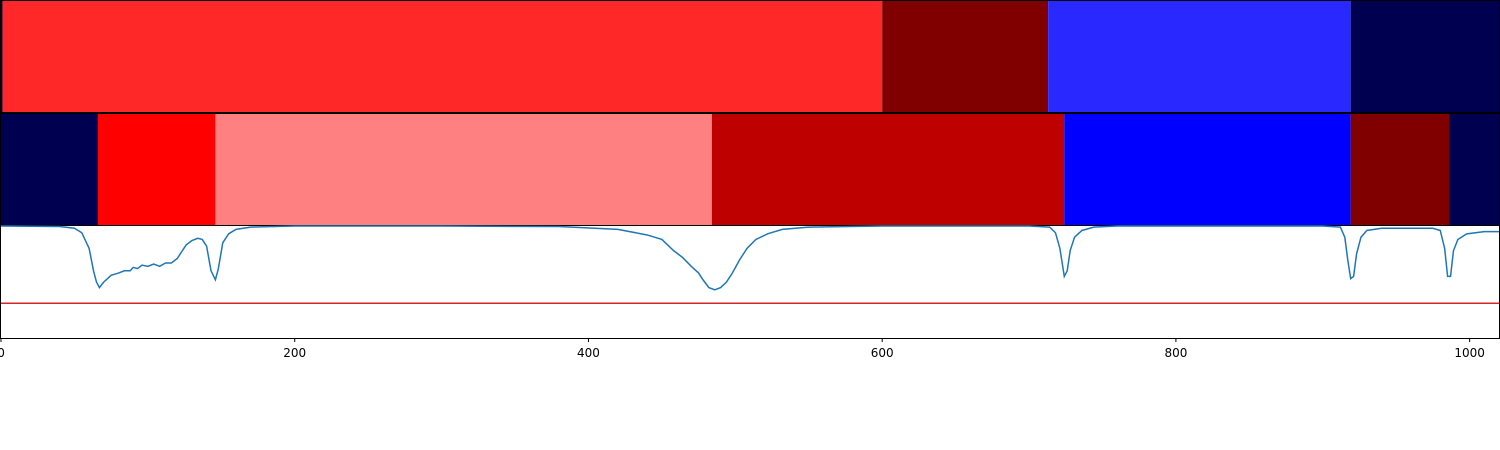  Describe the element at coordinates (1469, 353) in the screenshot. I see `x-tick-label-1000: 1000` at that location.